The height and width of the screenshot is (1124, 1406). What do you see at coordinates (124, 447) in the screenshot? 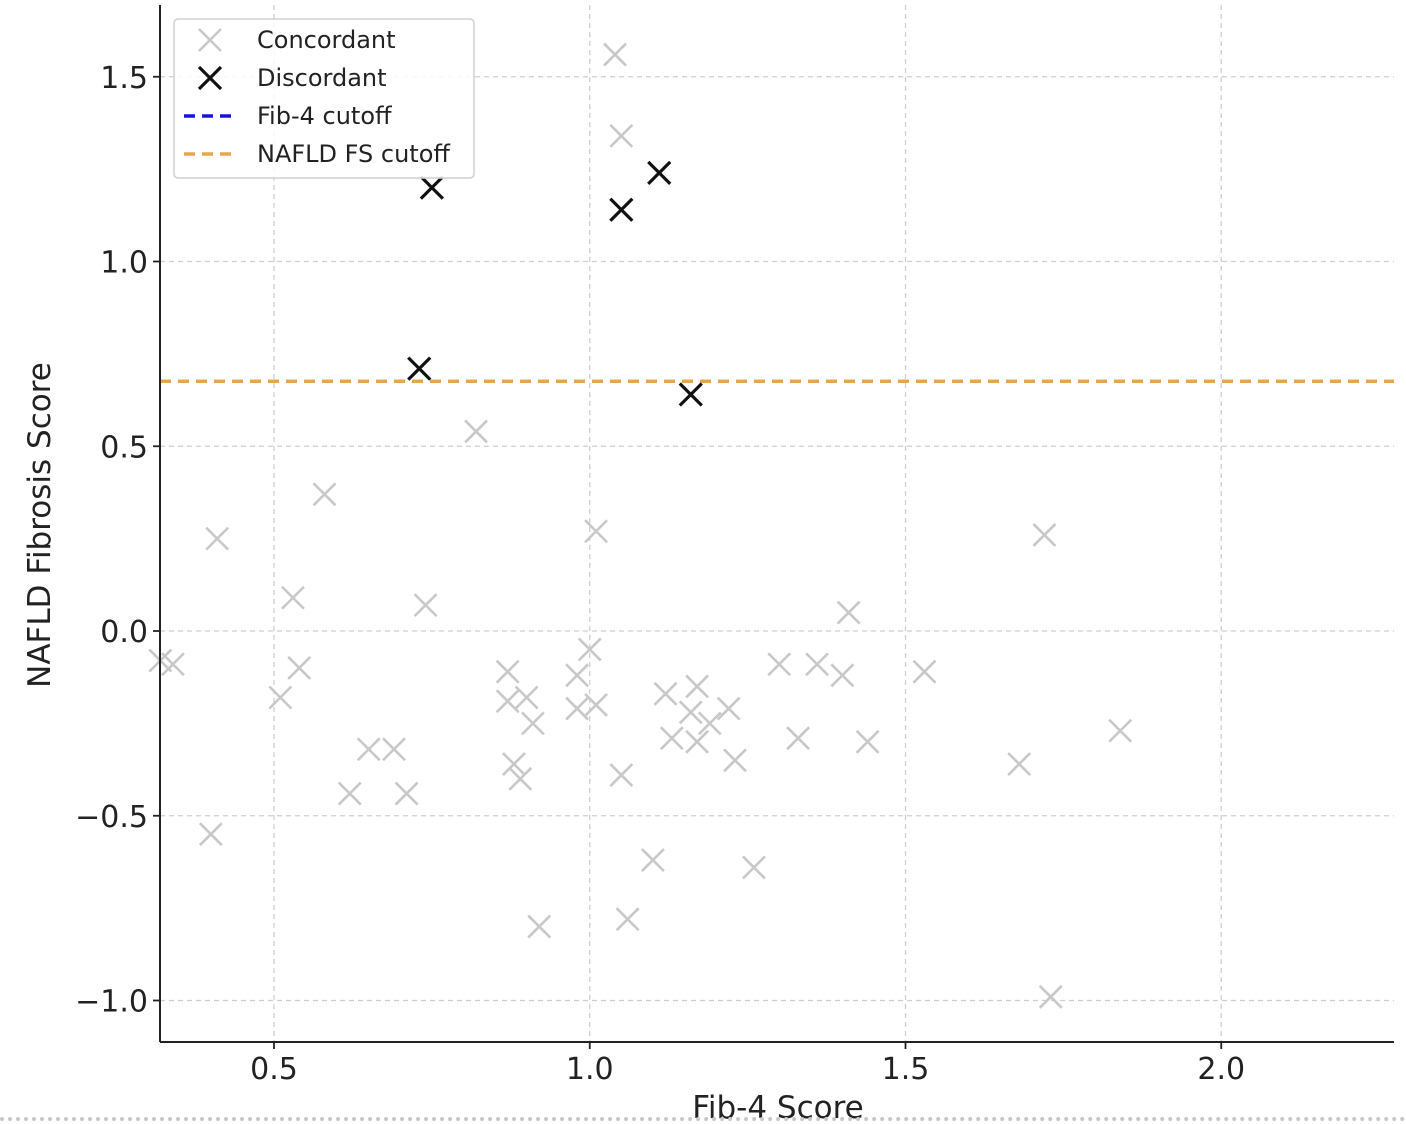
I see `y-tick-label-3: 0.5` at bounding box center [124, 447].